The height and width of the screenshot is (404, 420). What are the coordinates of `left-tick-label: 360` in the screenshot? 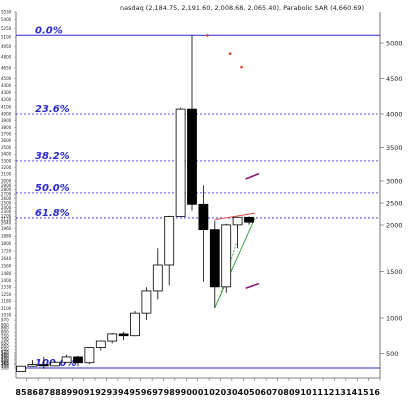 It's located at (5, 363).